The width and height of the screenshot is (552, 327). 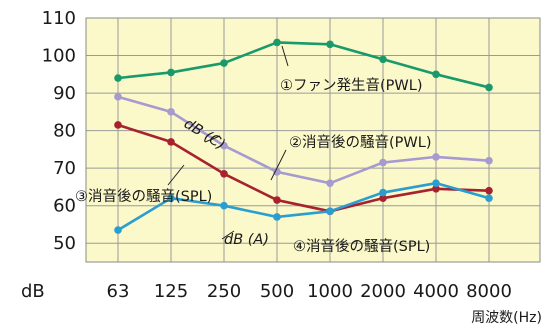 I want to click on arrow-dbc, so click(x=212, y=139).